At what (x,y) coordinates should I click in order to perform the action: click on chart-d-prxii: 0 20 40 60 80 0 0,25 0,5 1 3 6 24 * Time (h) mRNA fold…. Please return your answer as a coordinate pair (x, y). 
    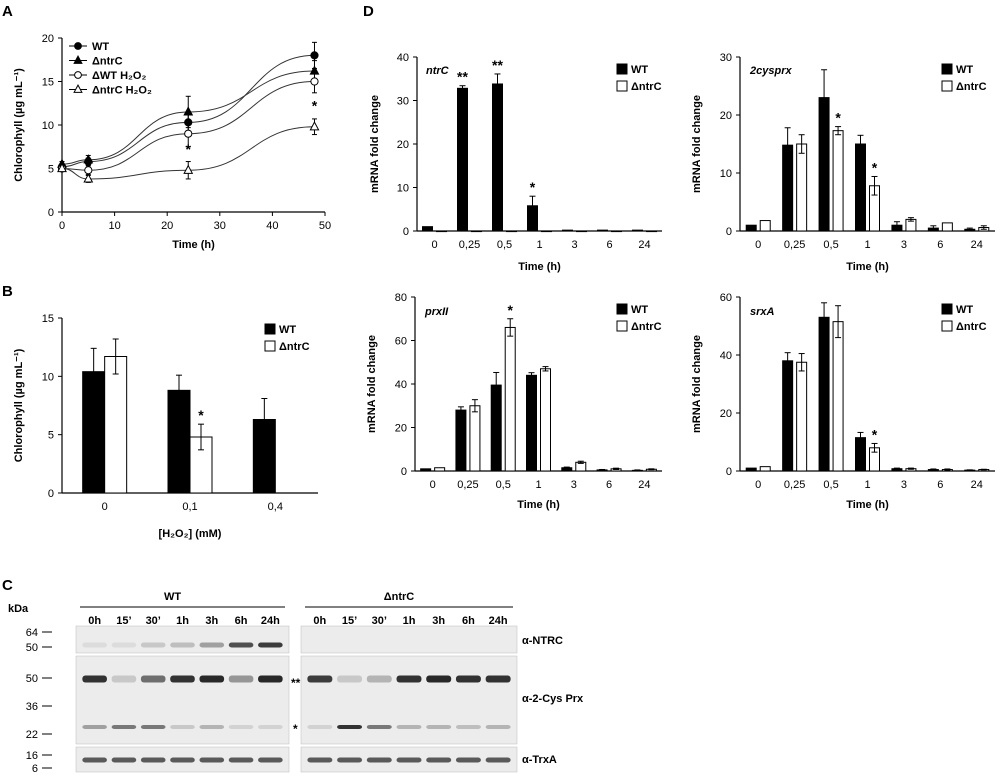
    Looking at the image, I should click on (514, 401).